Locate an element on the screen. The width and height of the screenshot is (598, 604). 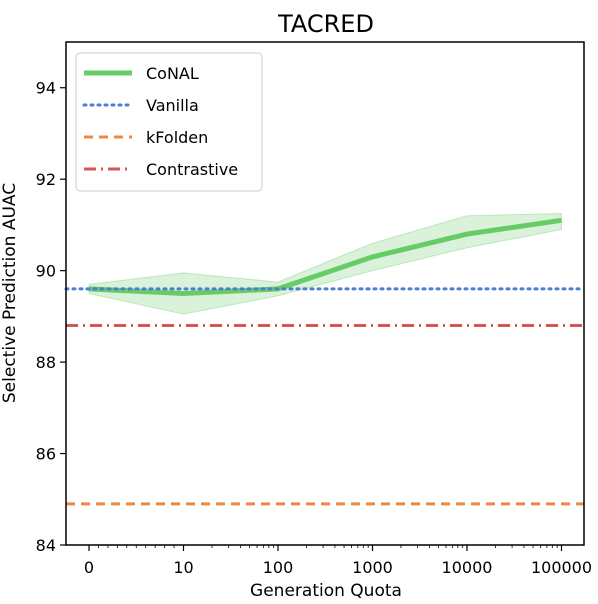
x-tick-label: 0 is located at coordinates (89, 567).